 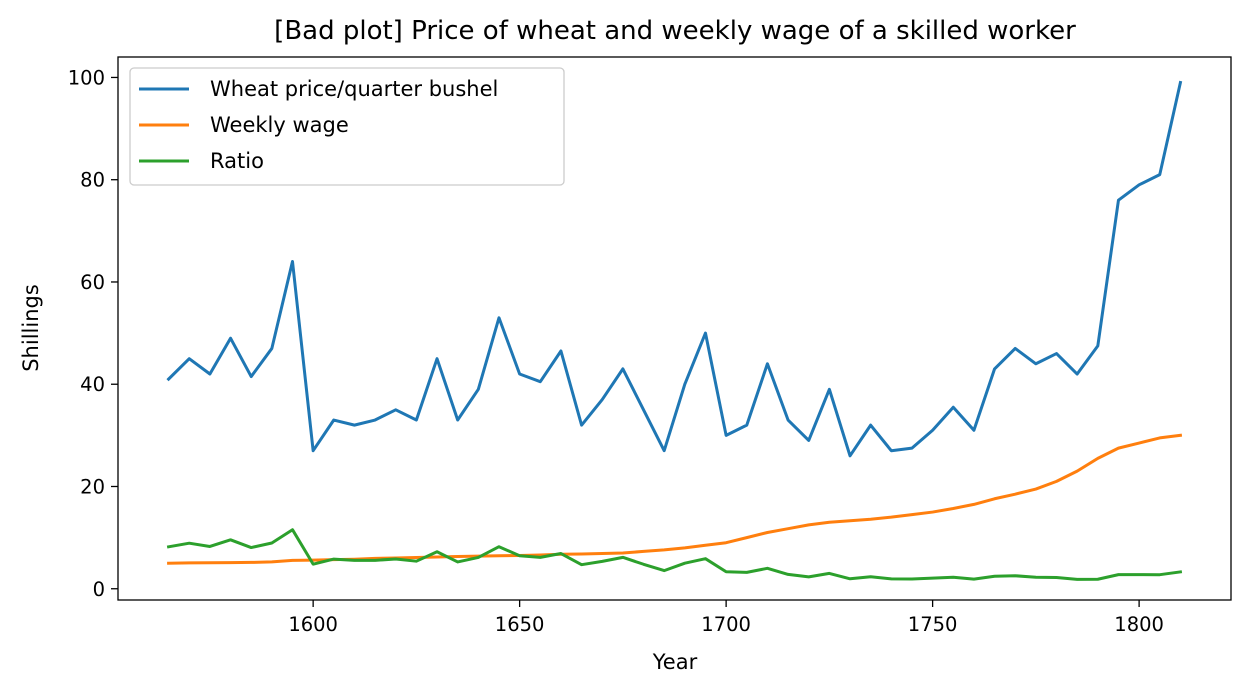 I want to click on legend-box, so click(x=347, y=126).